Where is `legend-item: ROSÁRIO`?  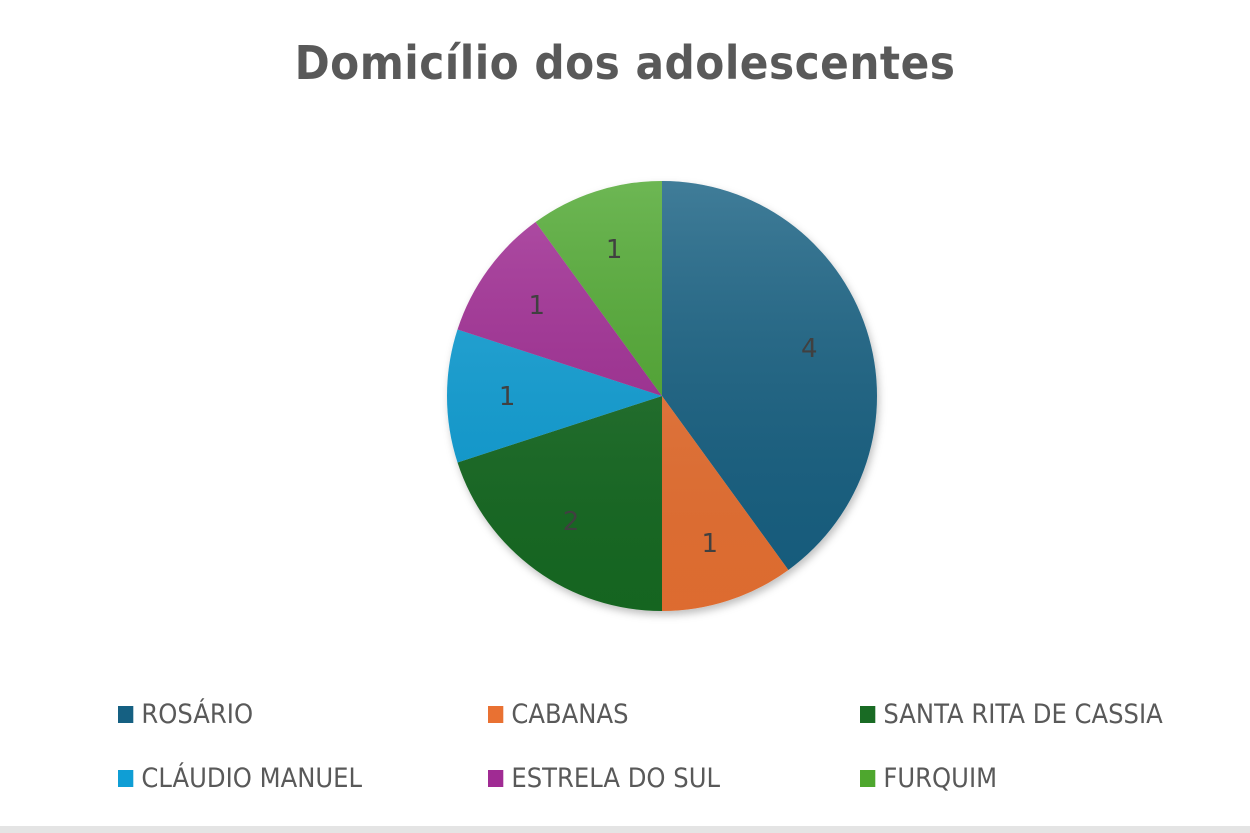
legend-item: ROSÁRIO is located at coordinates (185, 714).